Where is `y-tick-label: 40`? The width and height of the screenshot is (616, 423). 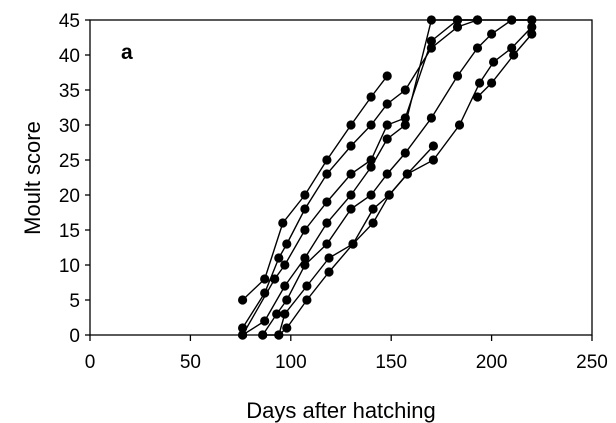
y-tick-label: 40 is located at coordinates (69, 56).